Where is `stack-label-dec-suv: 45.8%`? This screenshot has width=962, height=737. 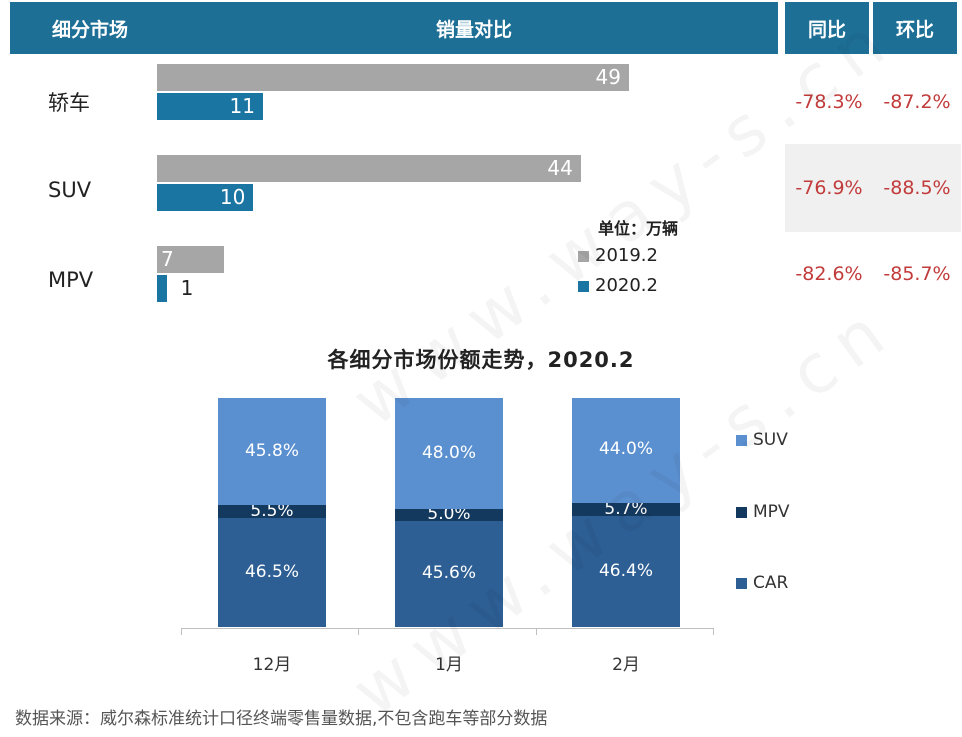 stack-label-dec-suv: 45.8% is located at coordinates (271, 450).